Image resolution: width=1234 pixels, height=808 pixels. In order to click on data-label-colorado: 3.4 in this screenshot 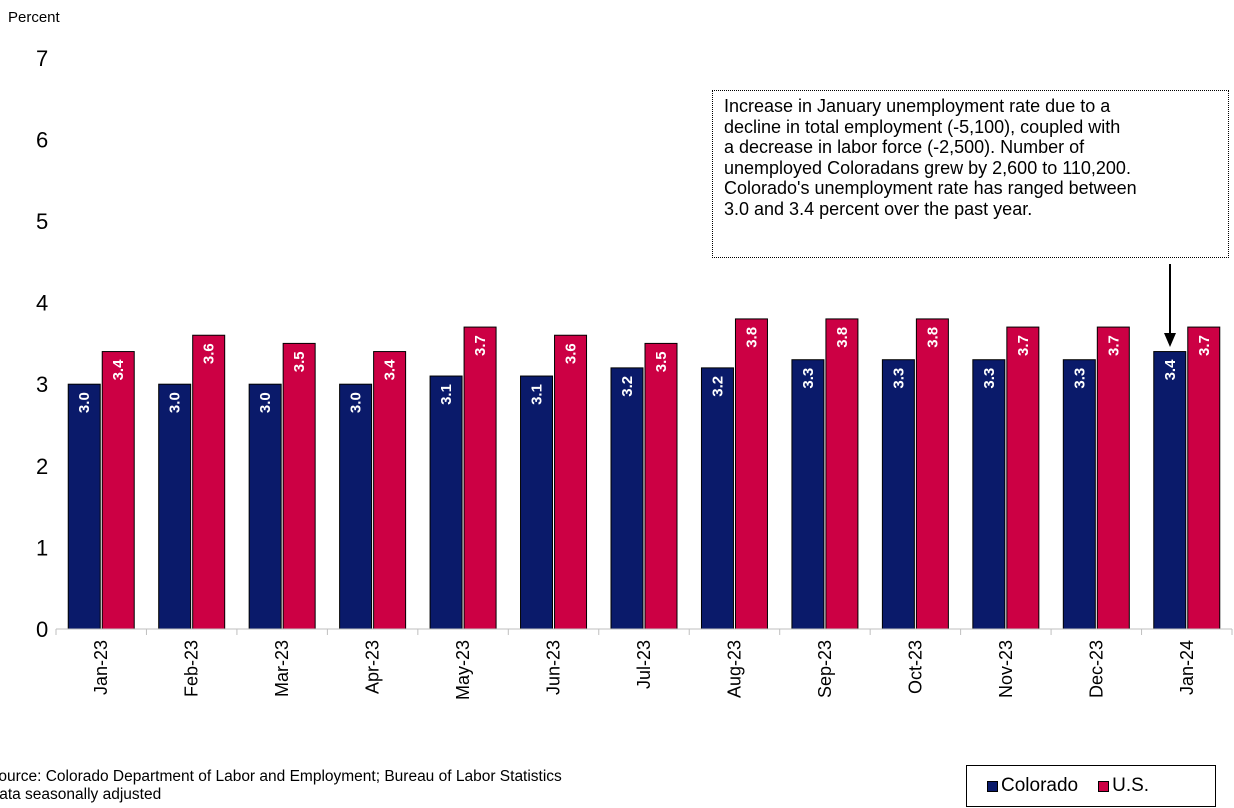, I will do `click(1170, 370)`.